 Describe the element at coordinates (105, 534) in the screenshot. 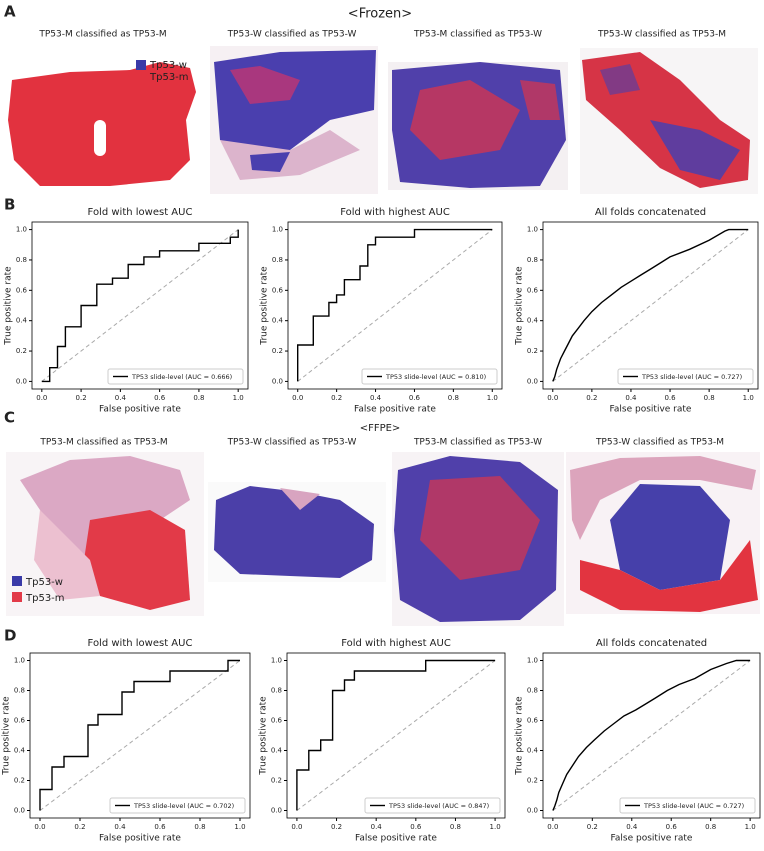

I see `slide-image: Tp53-w Tp53-m` at that location.